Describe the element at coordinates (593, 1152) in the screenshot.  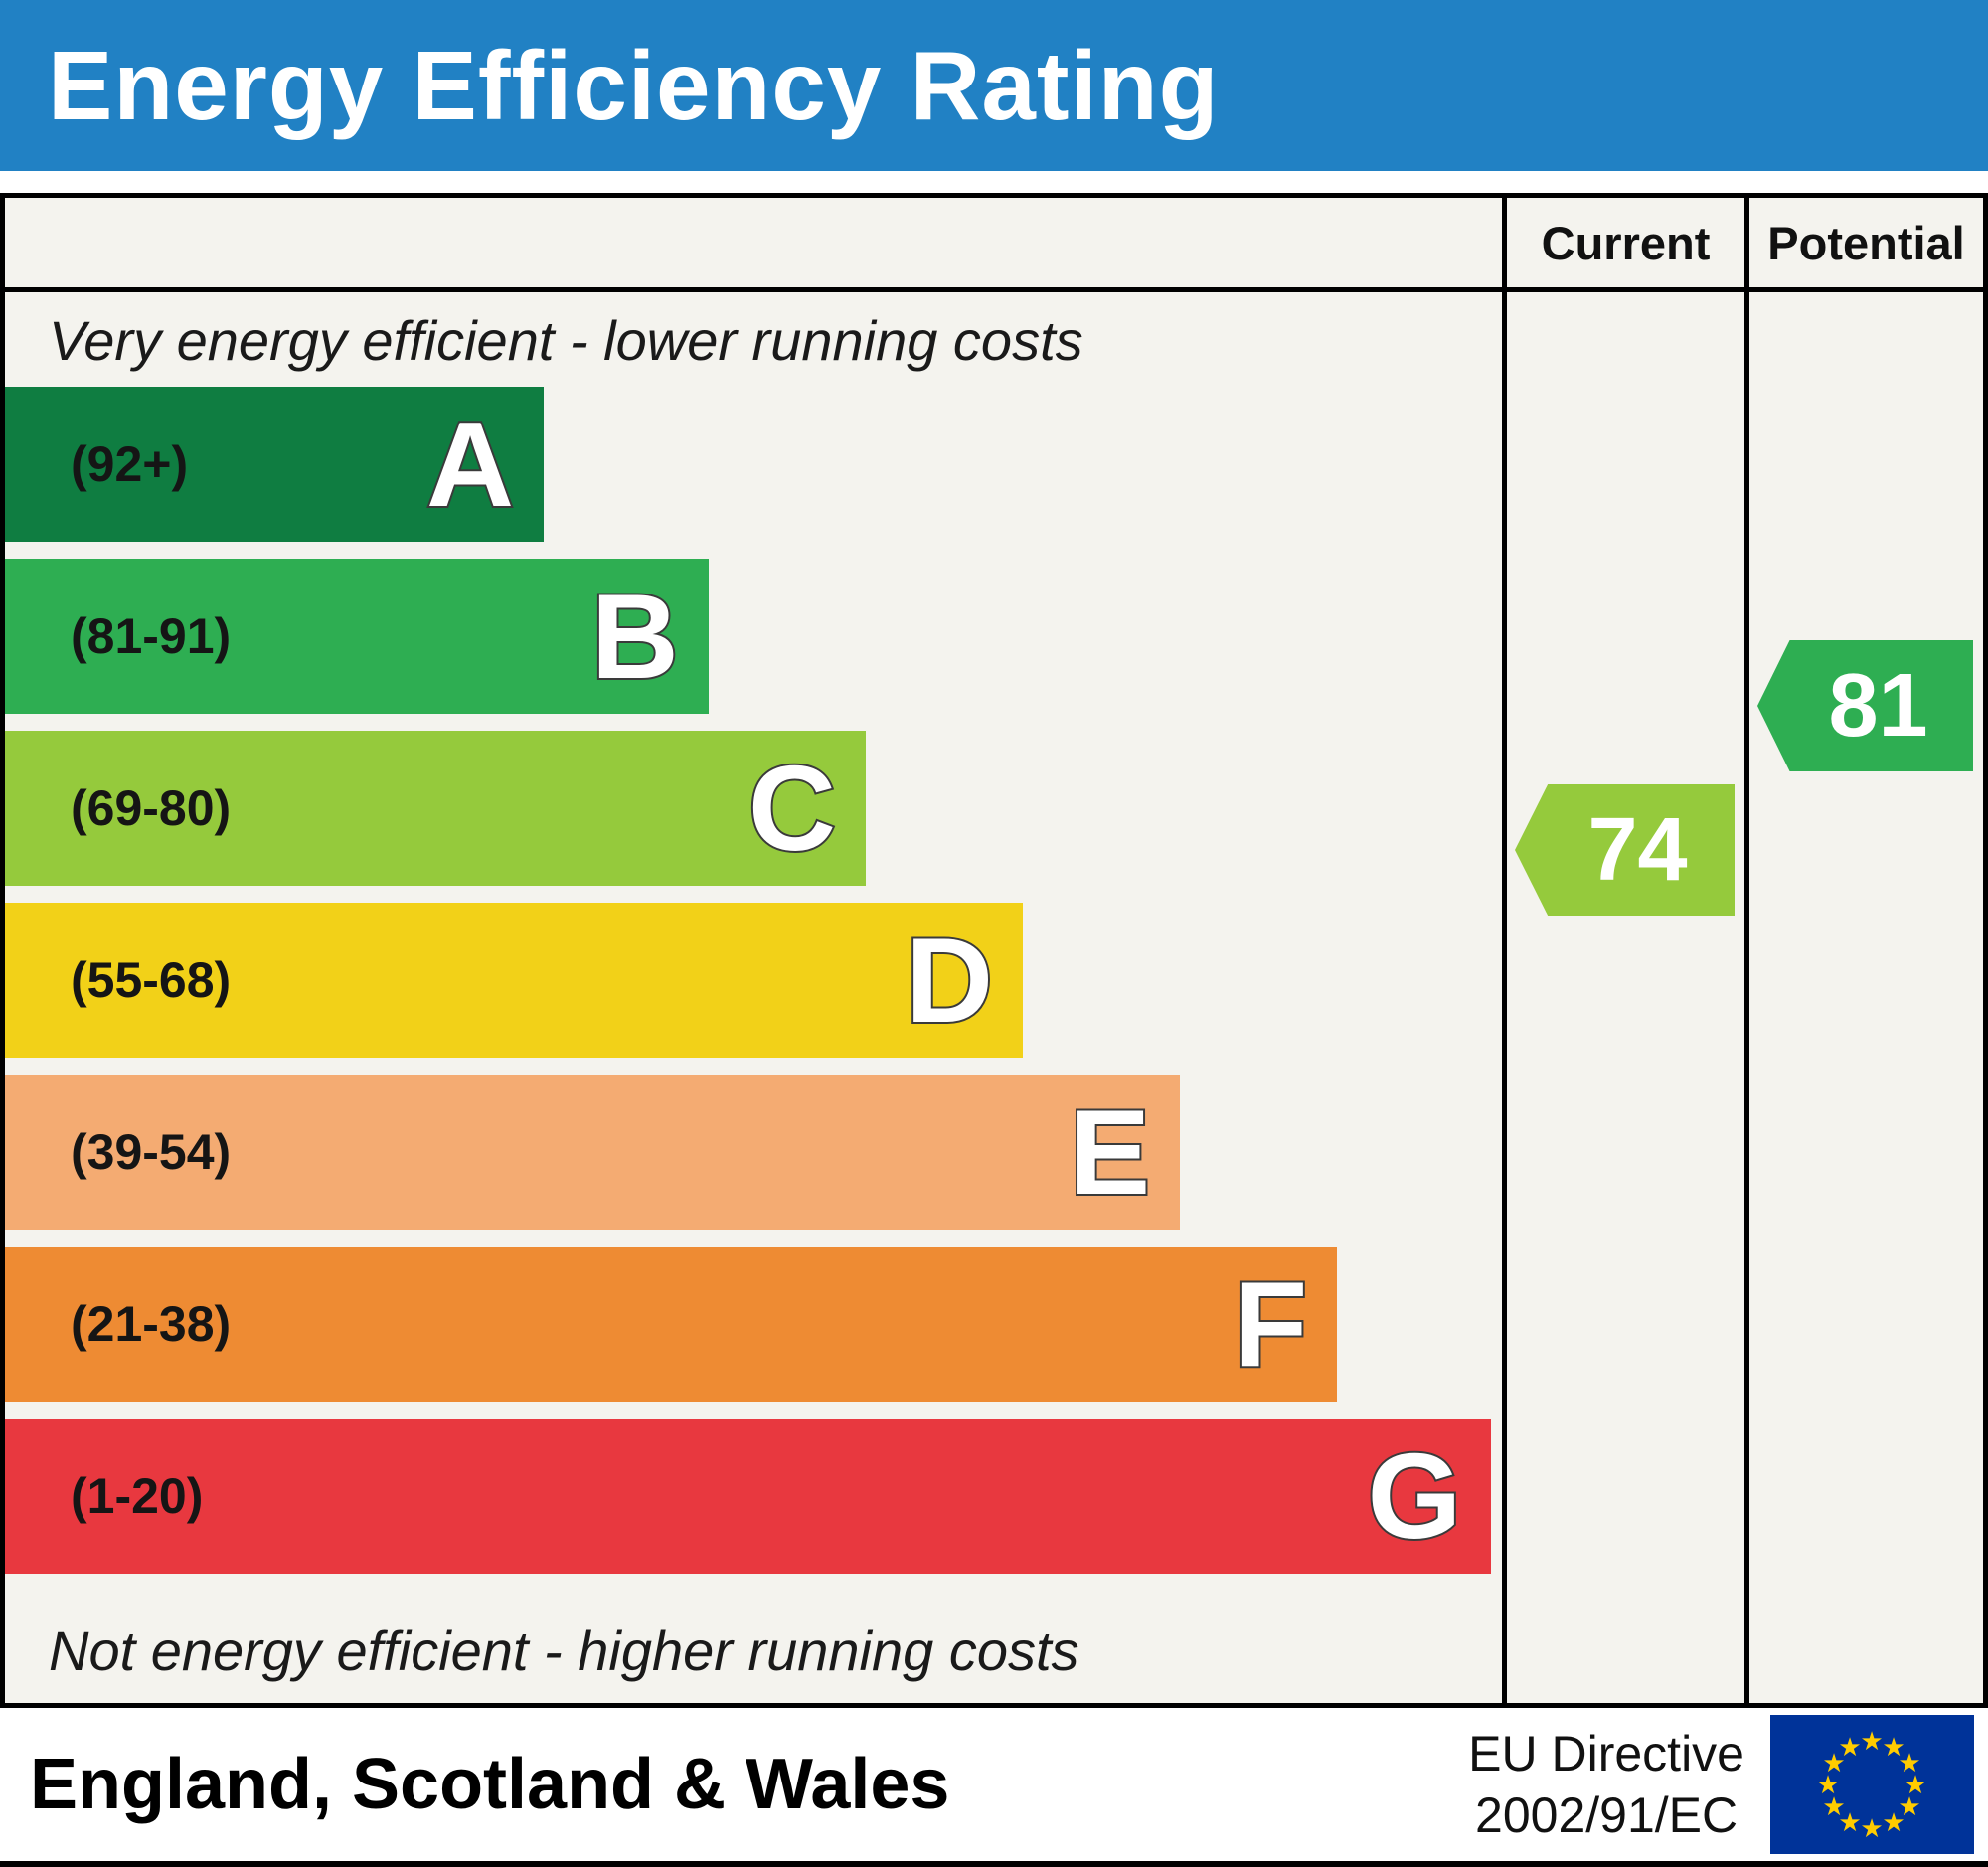
I see `band-e: (39-54) E` at that location.